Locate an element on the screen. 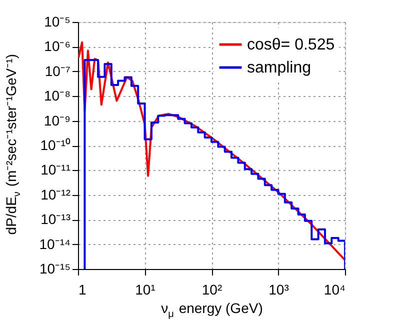 This screenshot has width=414, height=322. y-tick-label: 10⁻⁵ is located at coordinates (57, 22).